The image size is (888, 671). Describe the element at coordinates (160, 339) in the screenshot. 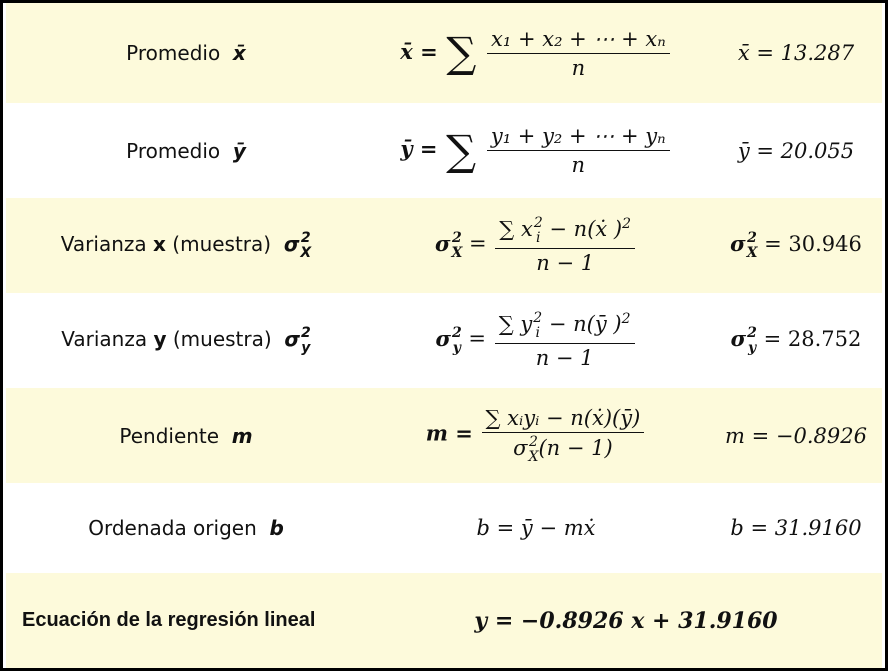

I see `label-variable: y` at that location.